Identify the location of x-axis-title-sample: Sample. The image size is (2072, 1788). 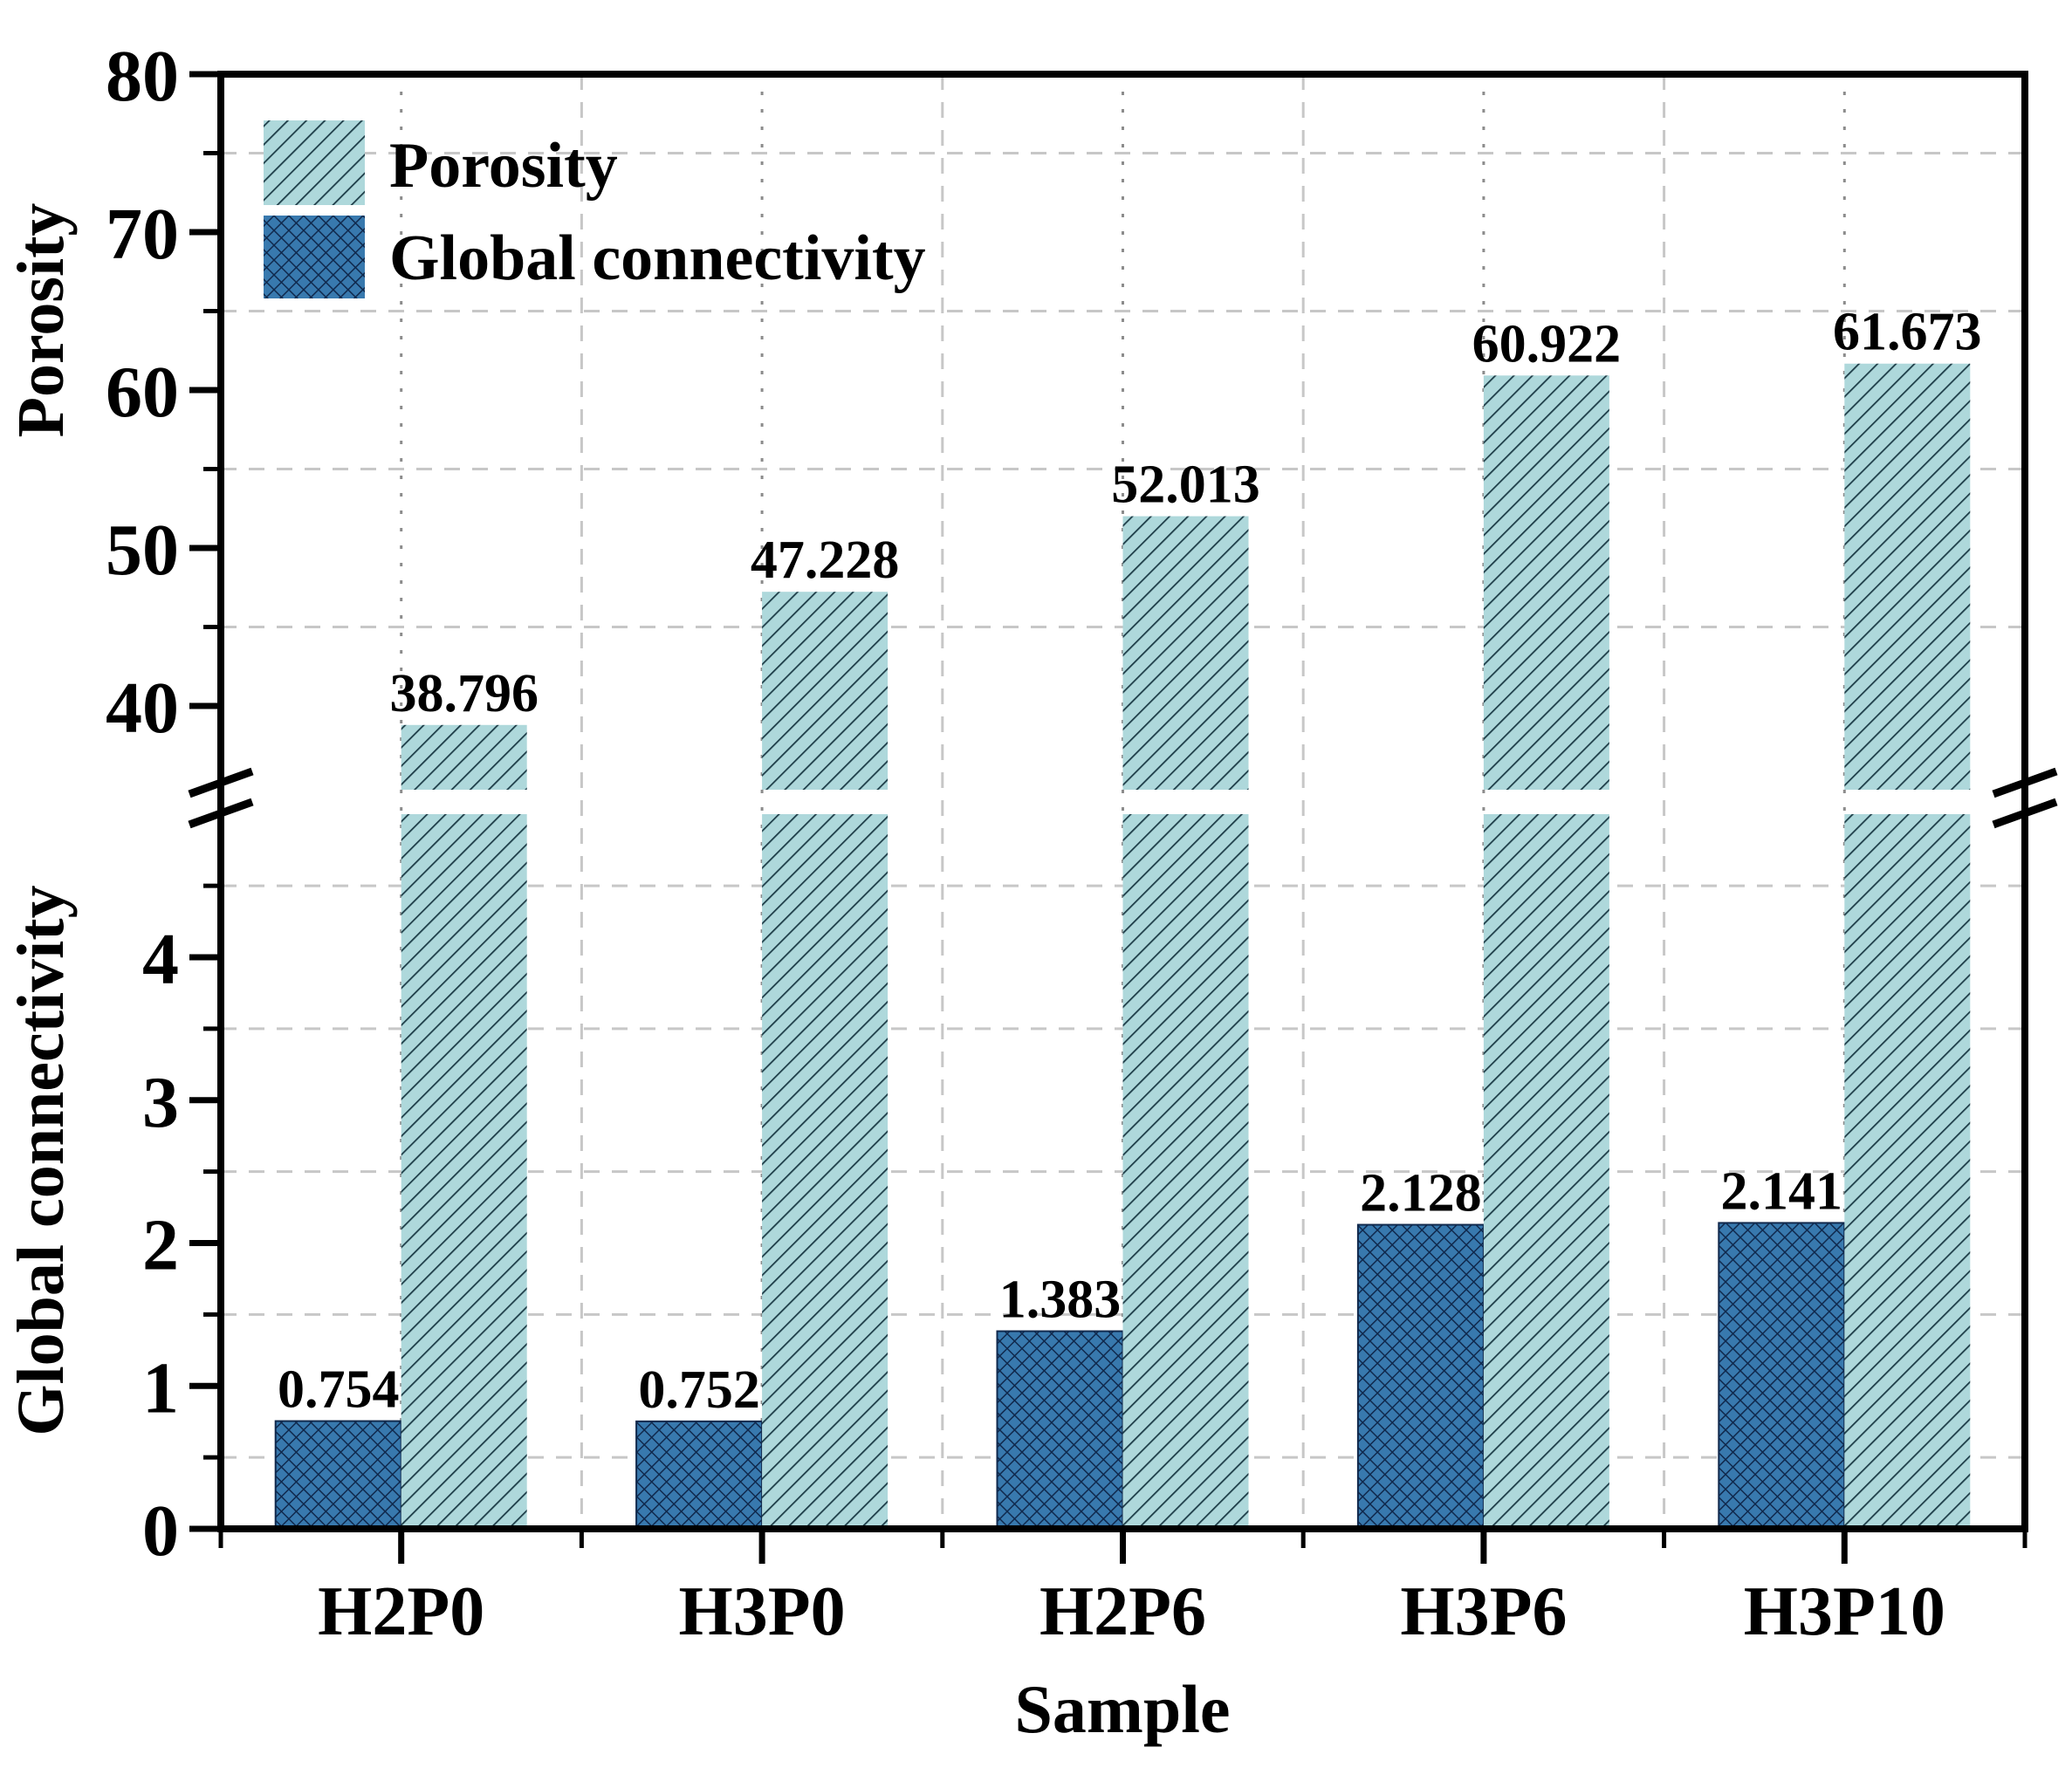
(1122, 1709).